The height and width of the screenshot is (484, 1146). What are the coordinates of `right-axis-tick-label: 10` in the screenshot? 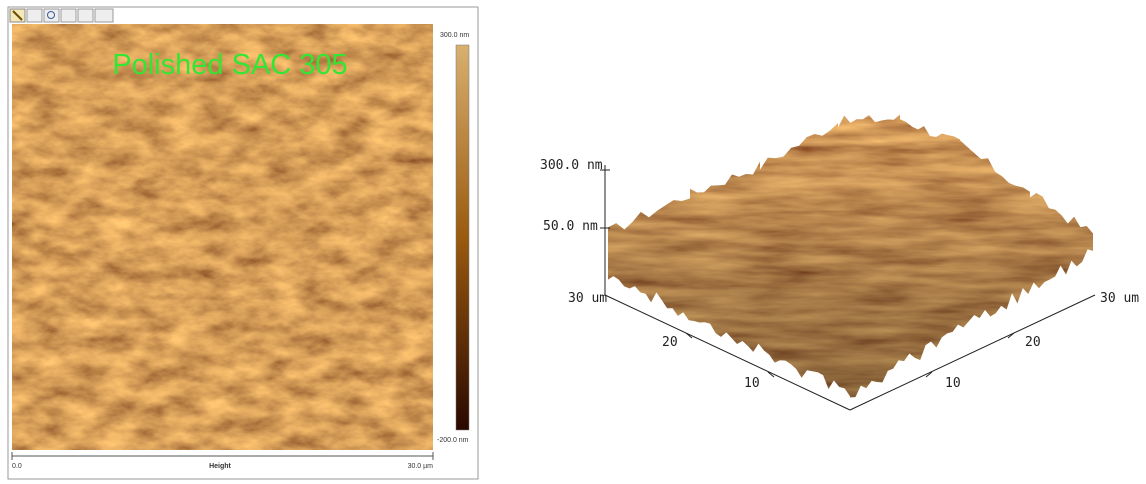 It's located at (953, 383).